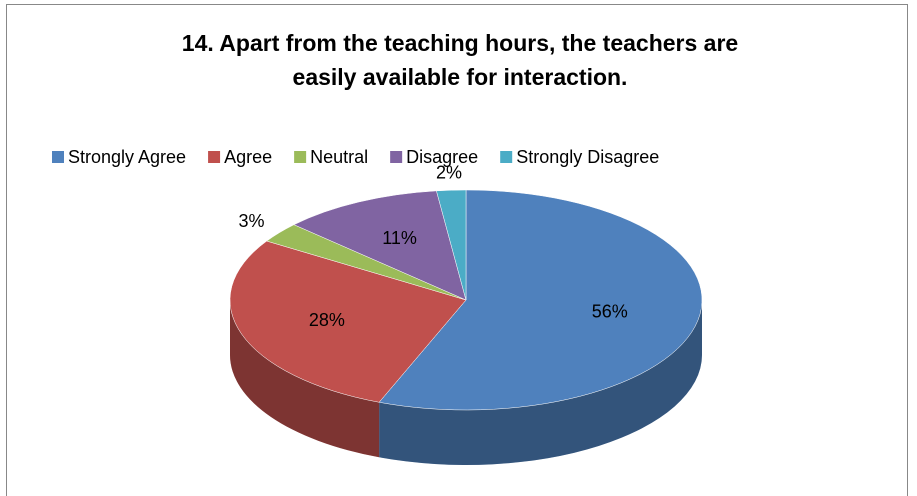  What do you see at coordinates (399, 238) in the screenshot?
I see `data-label: 11%` at bounding box center [399, 238].